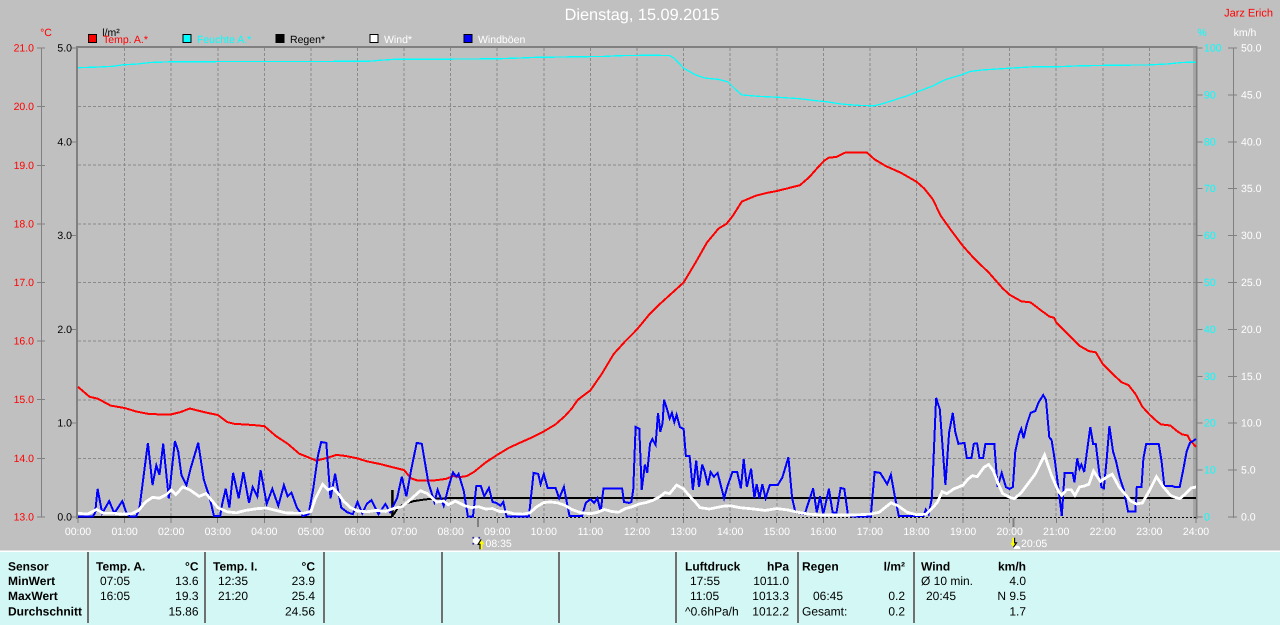 The width and height of the screenshot is (1280, 625). What do you see at coordinates (1207, 518) in the screenshot?
I see `svg-text: 0` at bounding box center [1207, 518].